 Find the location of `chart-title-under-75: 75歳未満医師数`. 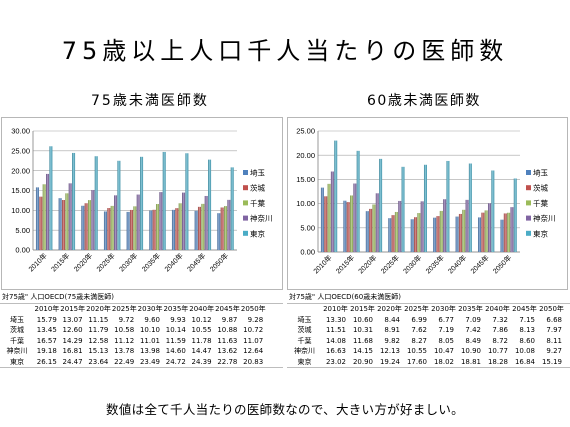

chart-title-under-75: 75歳未満医師数 is located at coordinates (150, 101).